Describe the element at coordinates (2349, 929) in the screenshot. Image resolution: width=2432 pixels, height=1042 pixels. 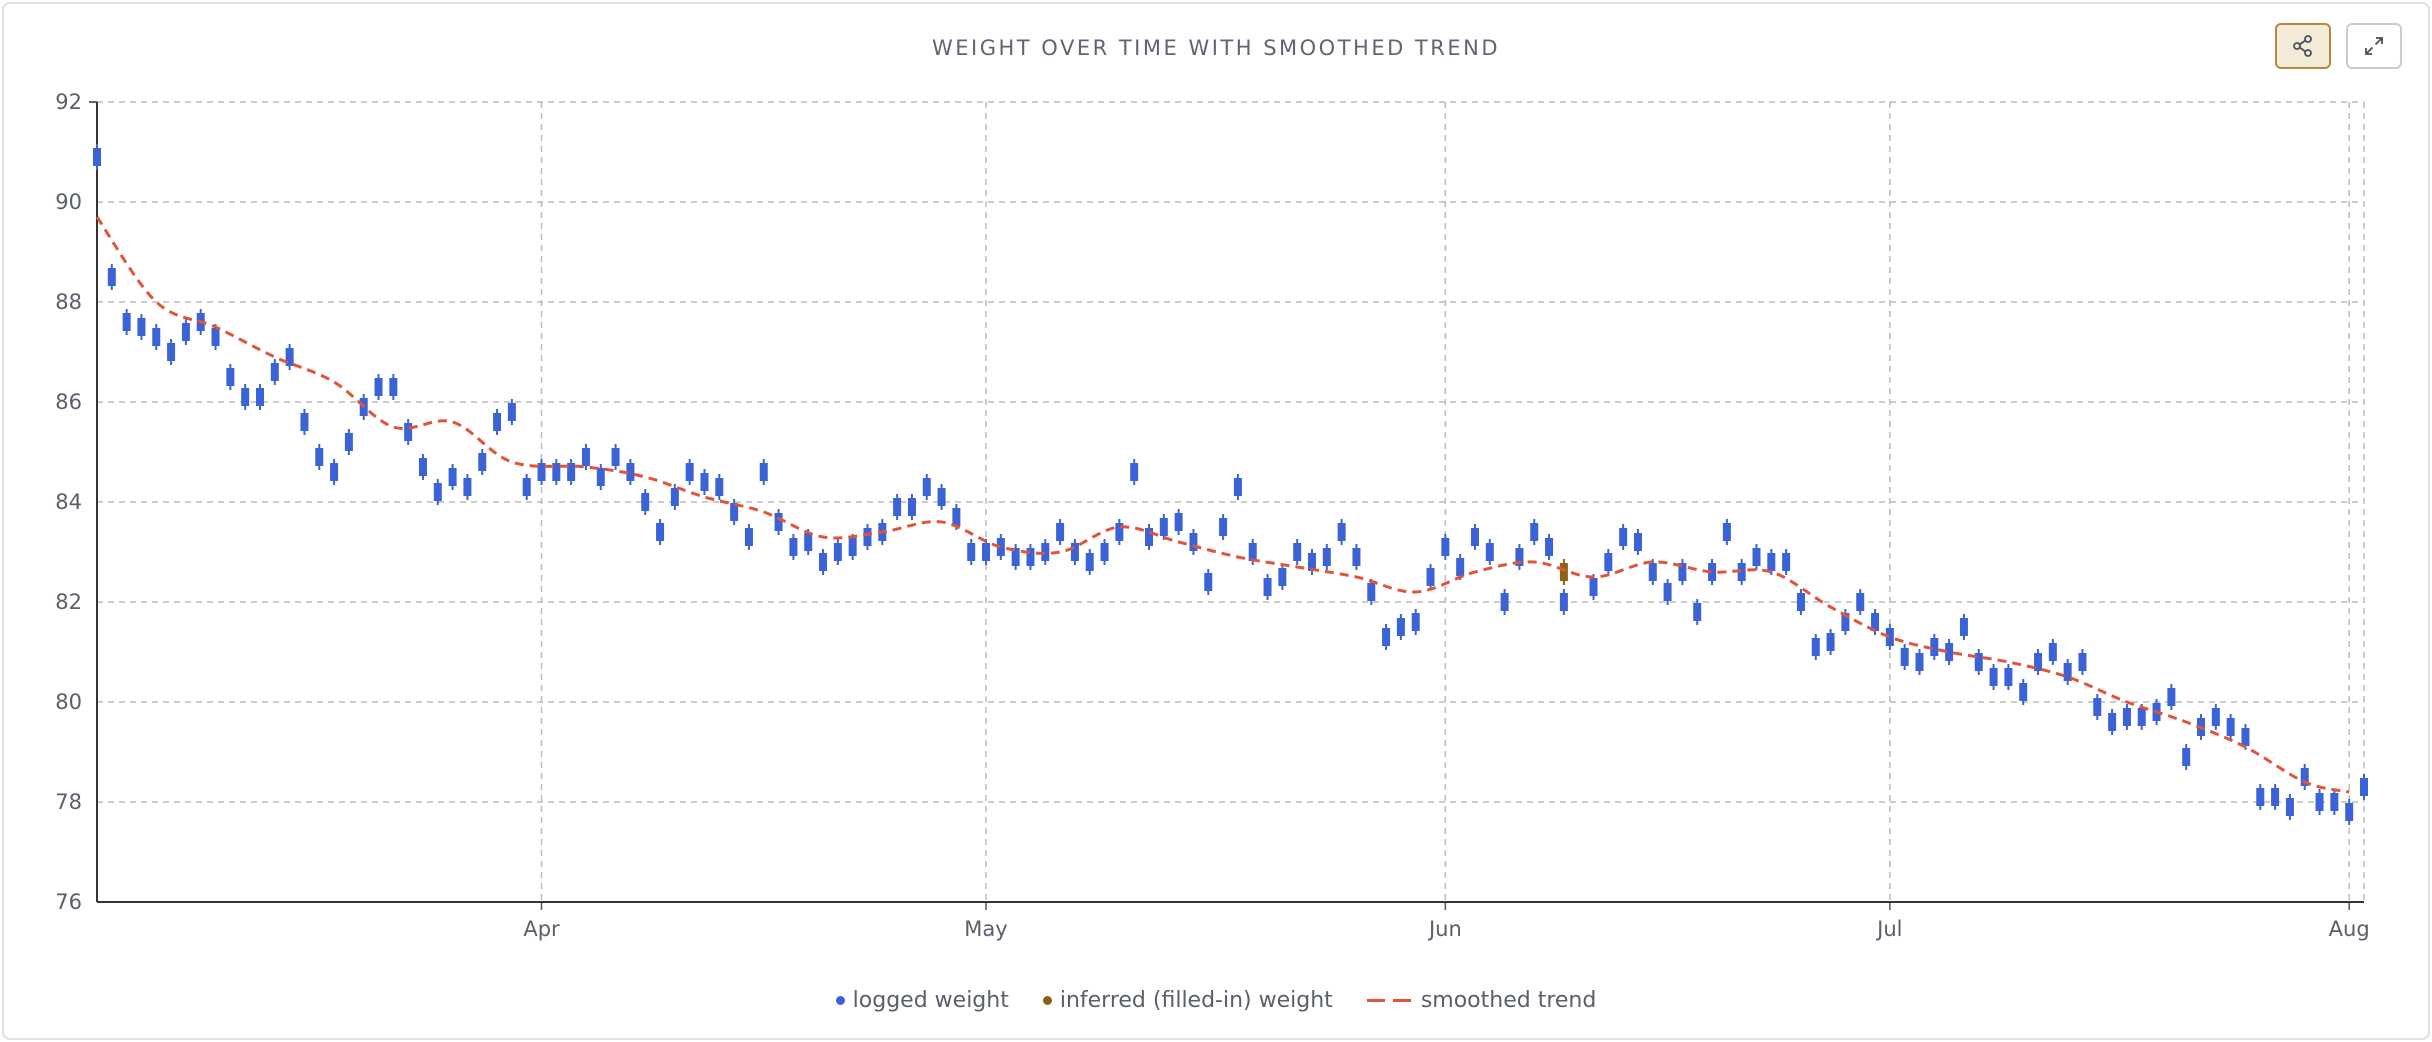
I see `x-tick-label: Aug` at that location.